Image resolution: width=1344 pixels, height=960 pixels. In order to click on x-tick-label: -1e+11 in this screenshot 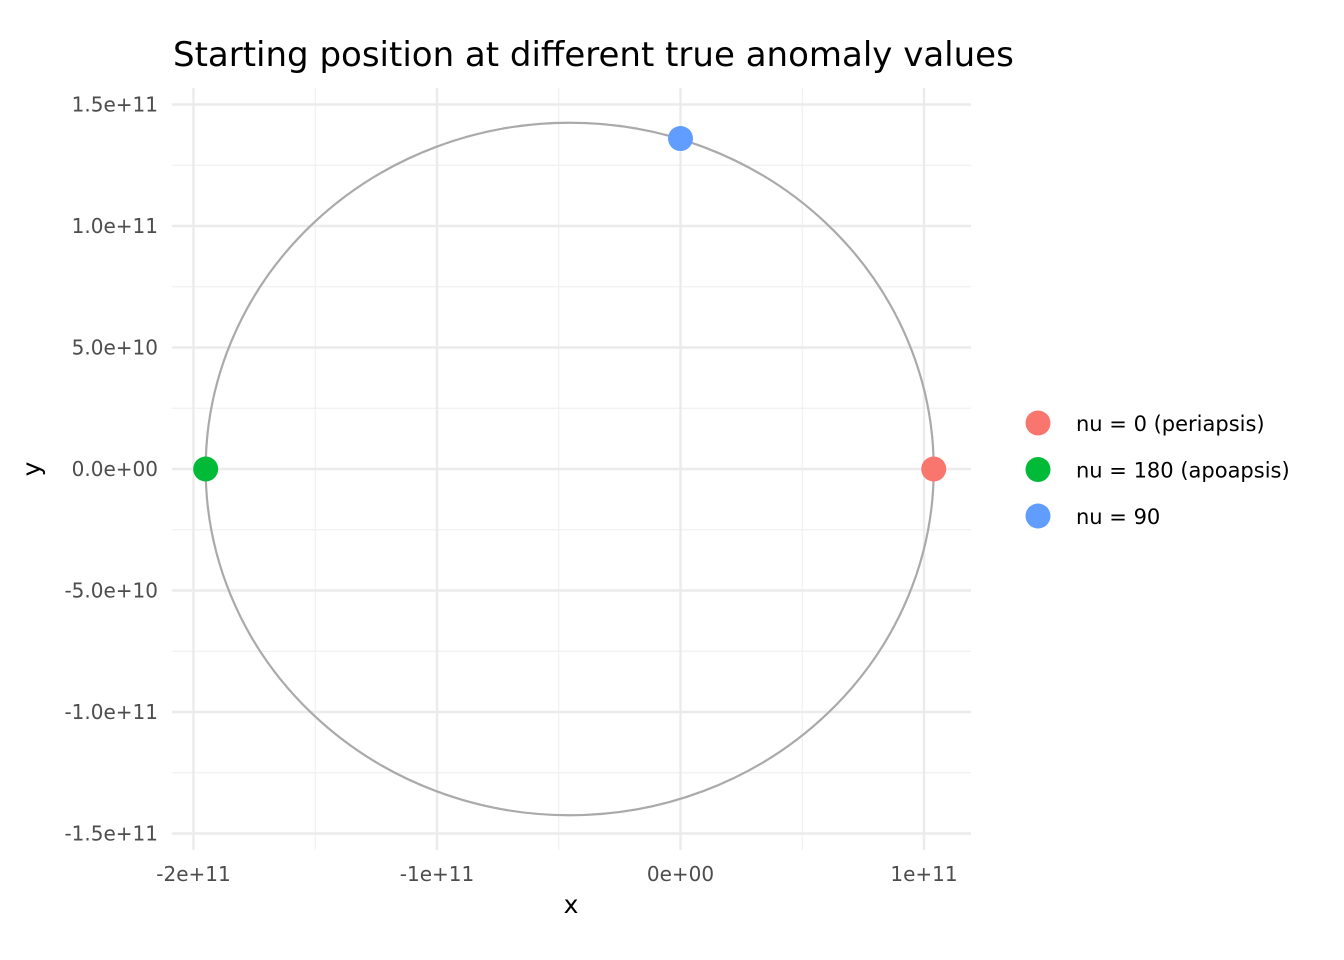, I will do `click(437, 874)`.